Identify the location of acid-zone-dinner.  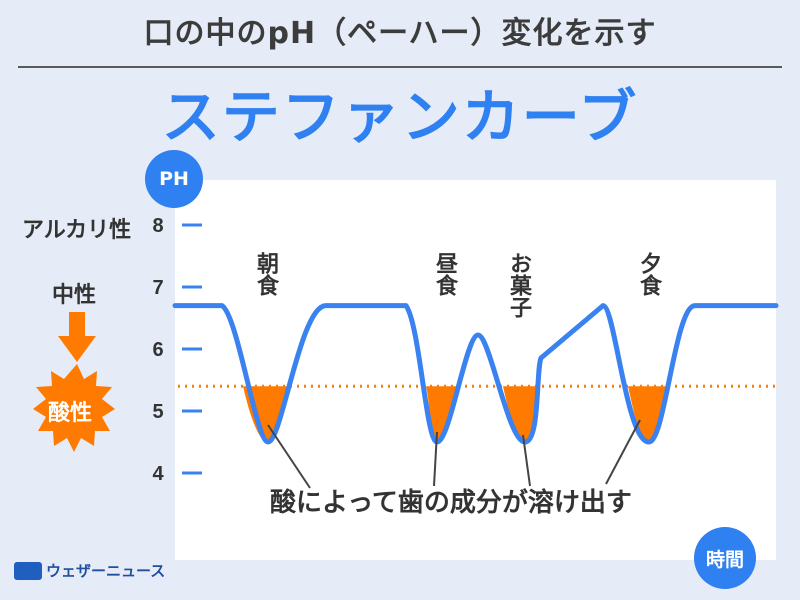
(647, 414).